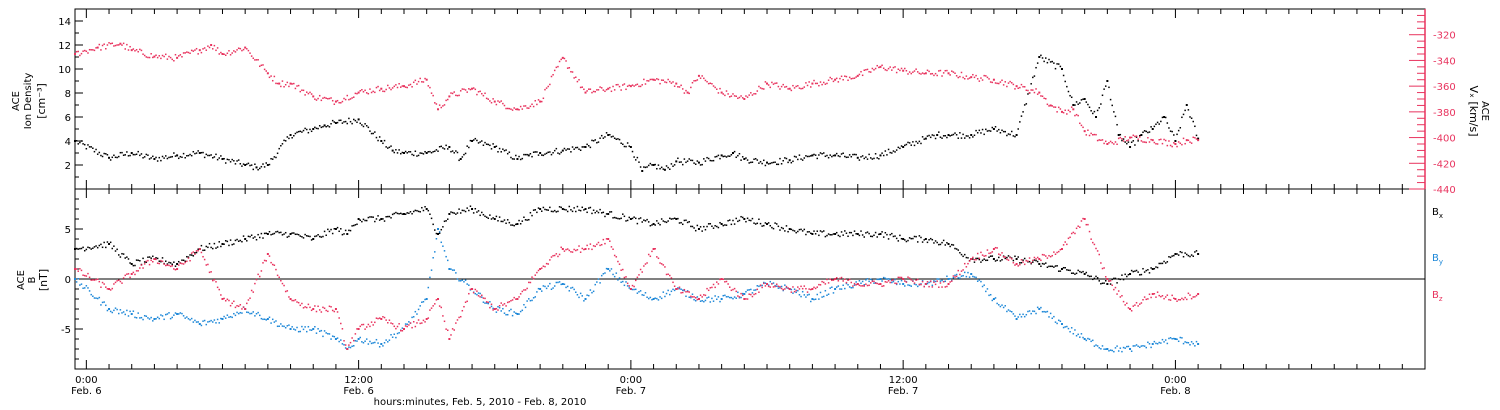 Image resolution: width=1500 pixels, height=410 pixels. I want to click on legend-bz: Bz, so click(1437, 296).